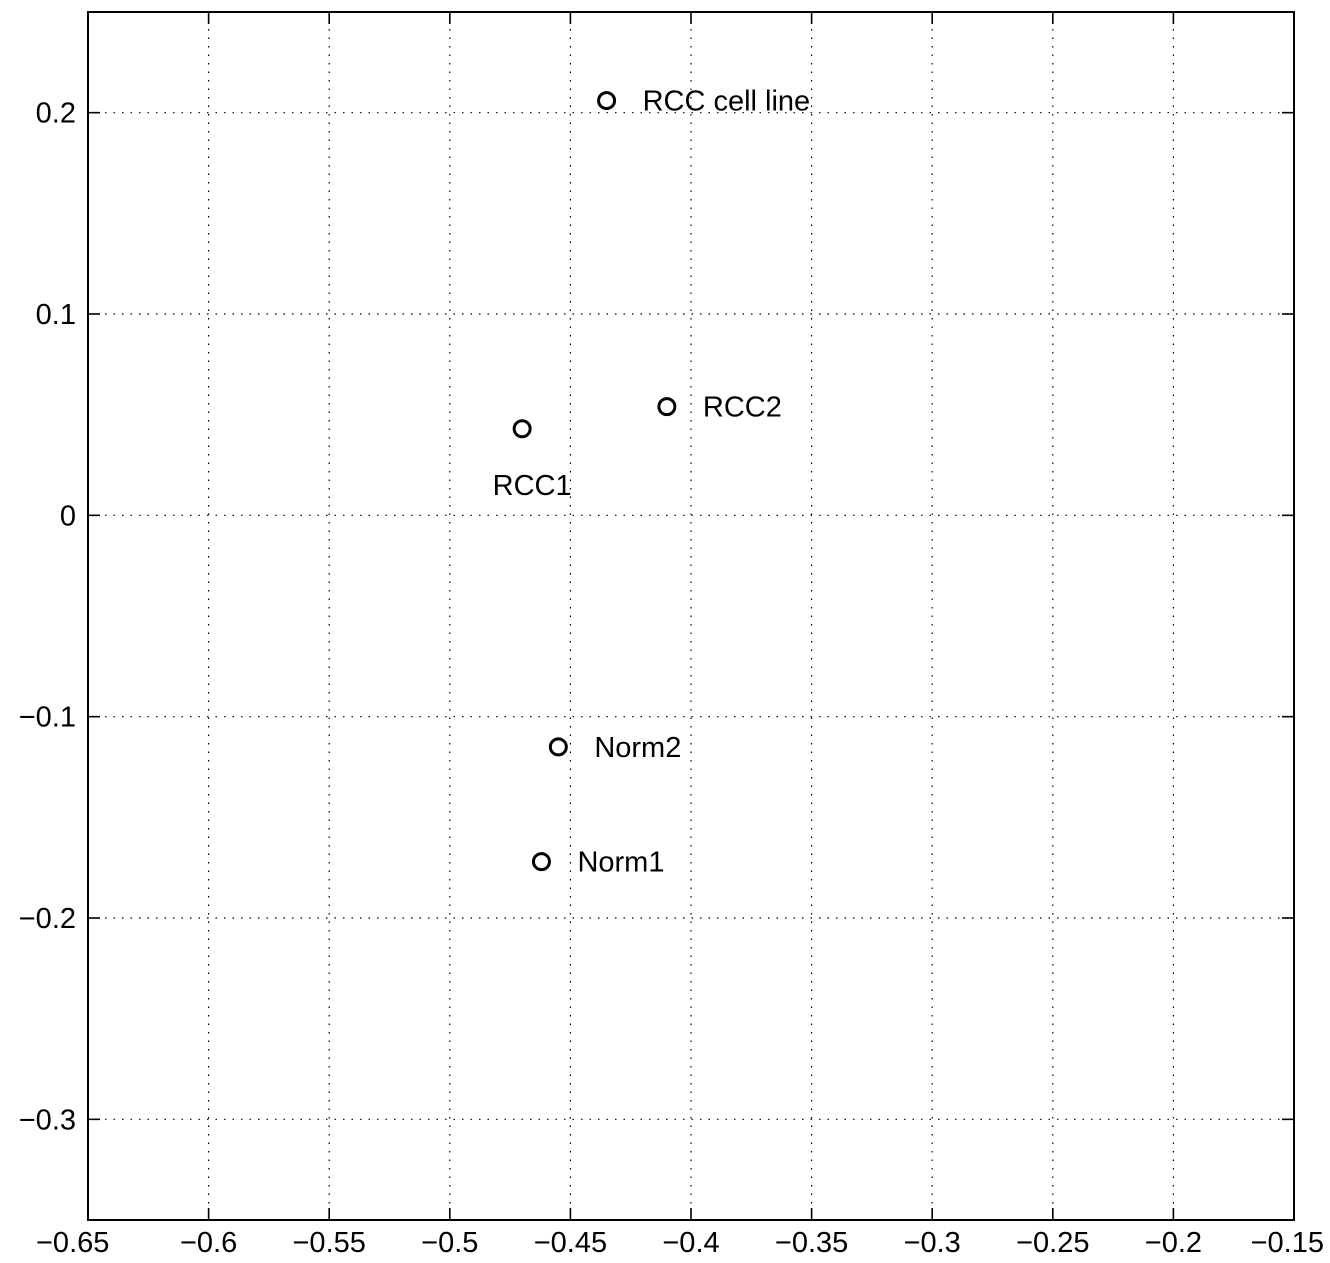 The width and height of the screenshot is (1330, 1263). Describe the element at coordinates (72, 1243) in the screenshot. I see `x-tick-label: −0.65` at that location.